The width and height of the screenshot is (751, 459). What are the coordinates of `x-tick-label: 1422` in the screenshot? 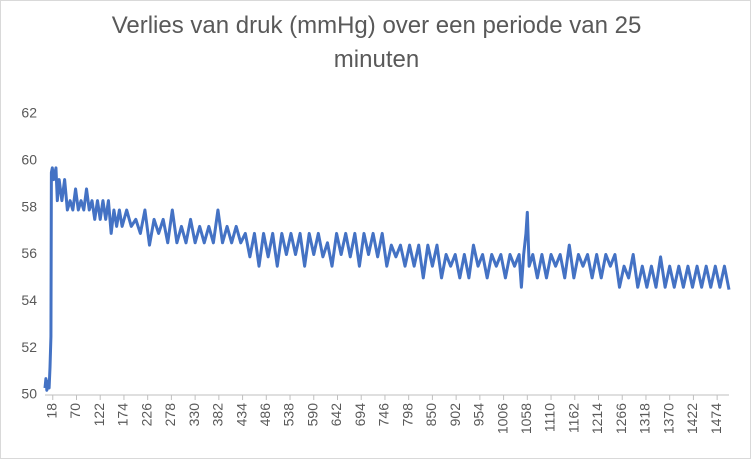 It's located at (692, 418).